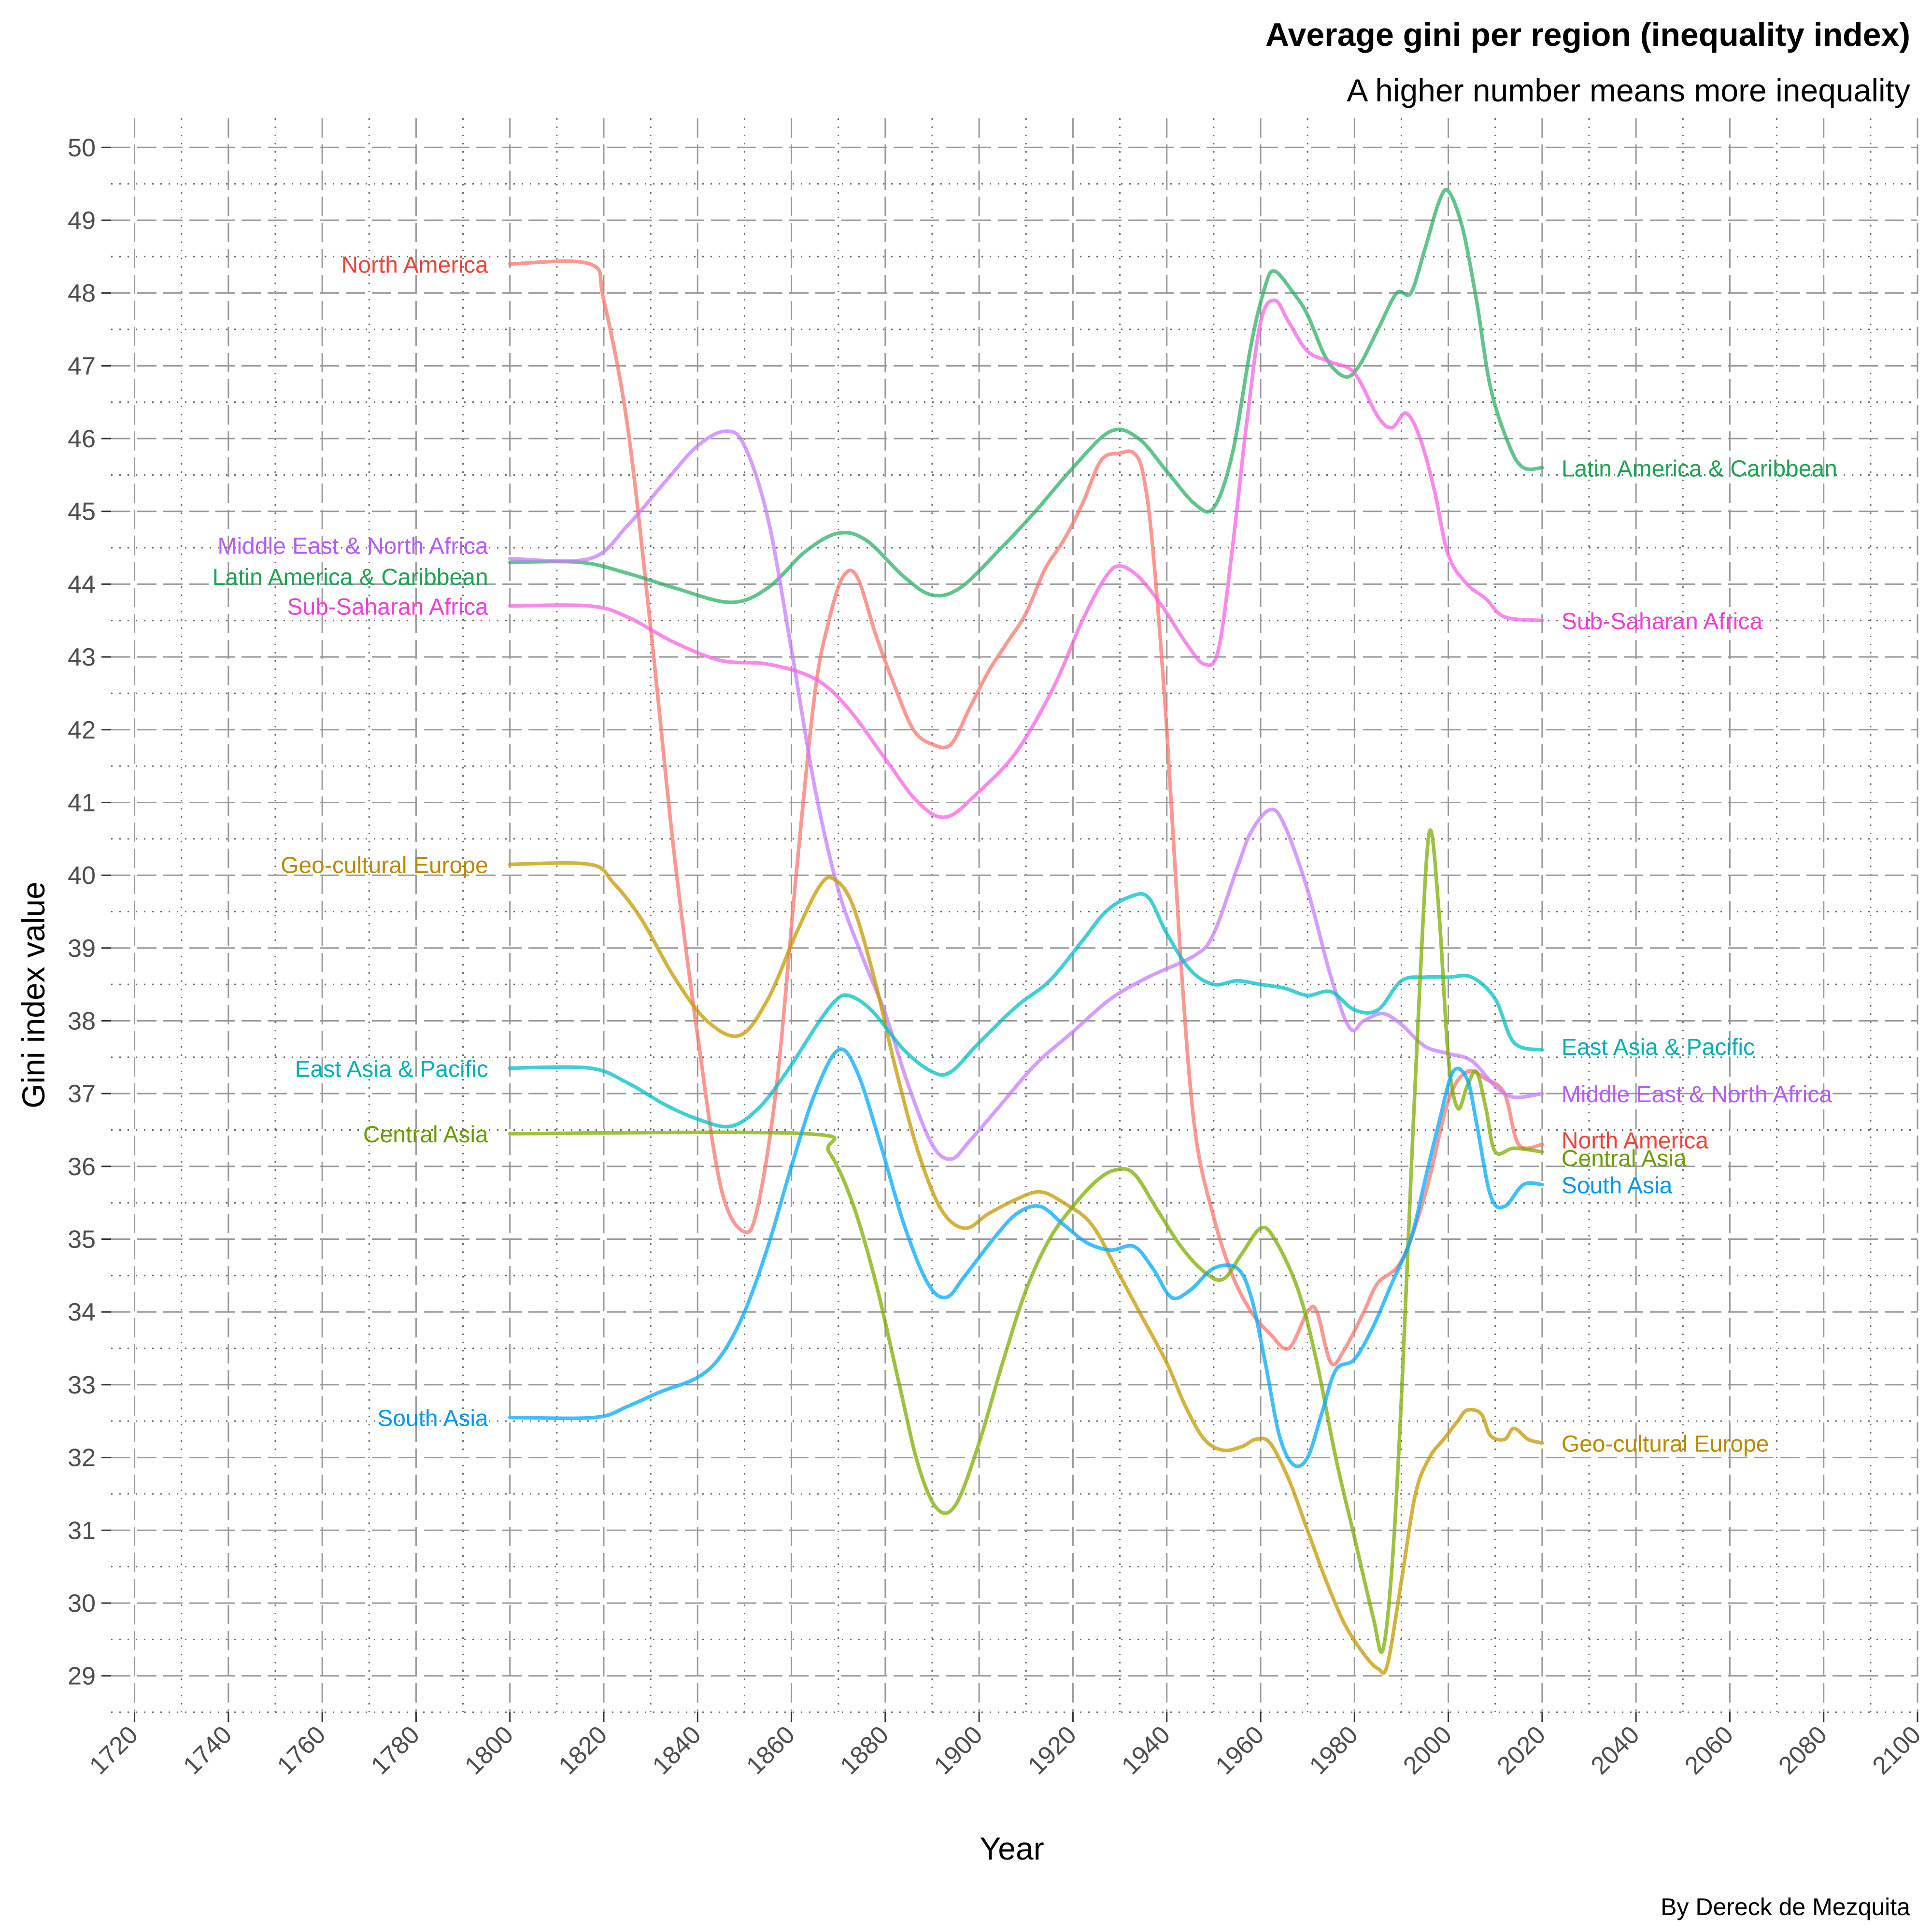  Describe the element at coordinates (82, 876) in the screenshot. I see `y-tick-label: 40` at that location.